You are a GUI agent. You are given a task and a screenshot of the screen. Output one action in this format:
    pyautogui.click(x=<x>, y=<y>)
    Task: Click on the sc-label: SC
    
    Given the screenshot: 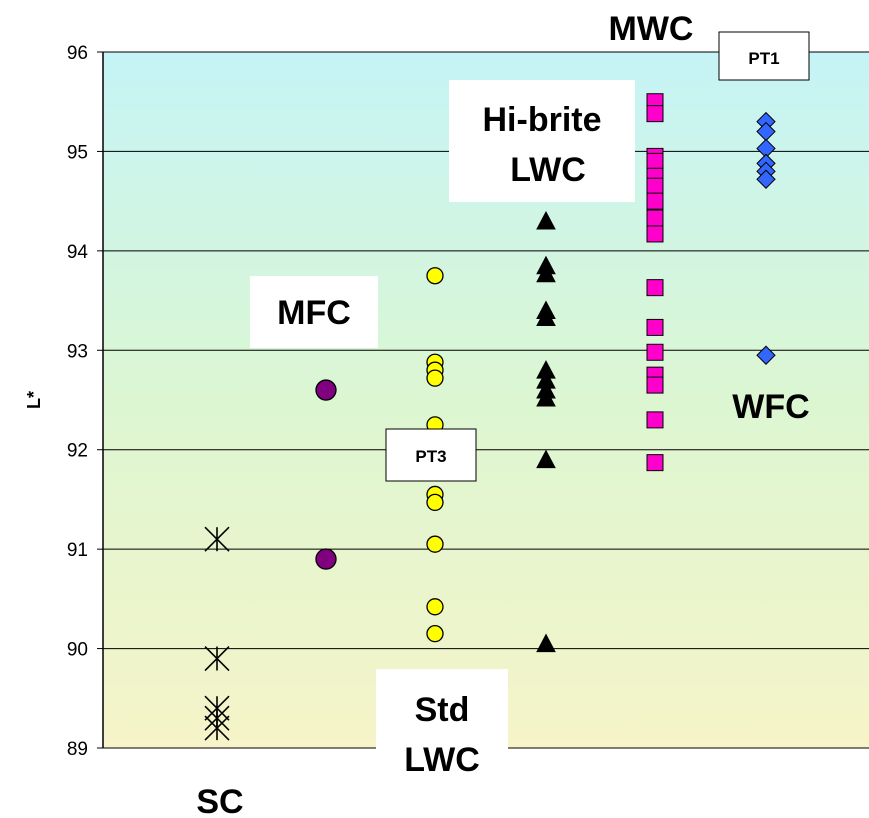 What is the action you would take?
    pyautogui.click(x=219, y=800)
    